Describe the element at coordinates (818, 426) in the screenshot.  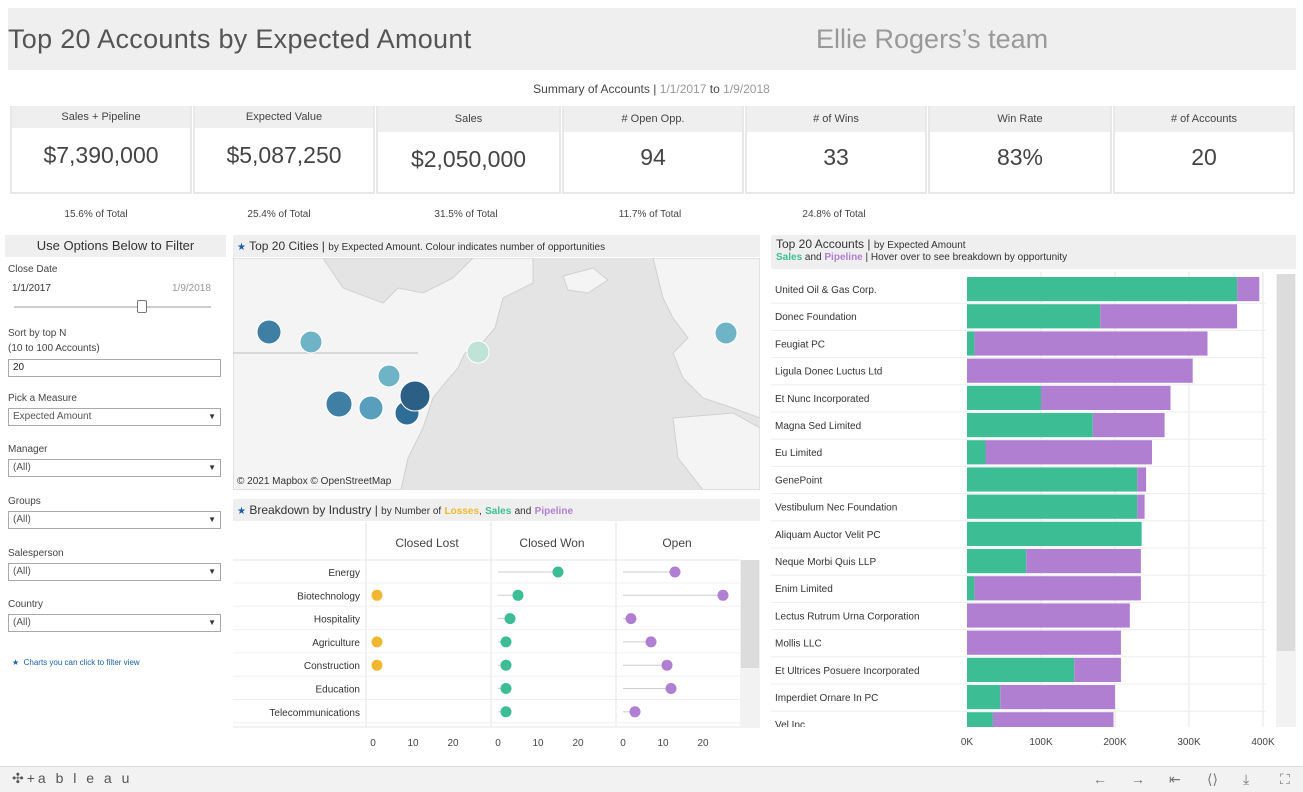
I see `account-label: Magna Sed Limited` at that location.